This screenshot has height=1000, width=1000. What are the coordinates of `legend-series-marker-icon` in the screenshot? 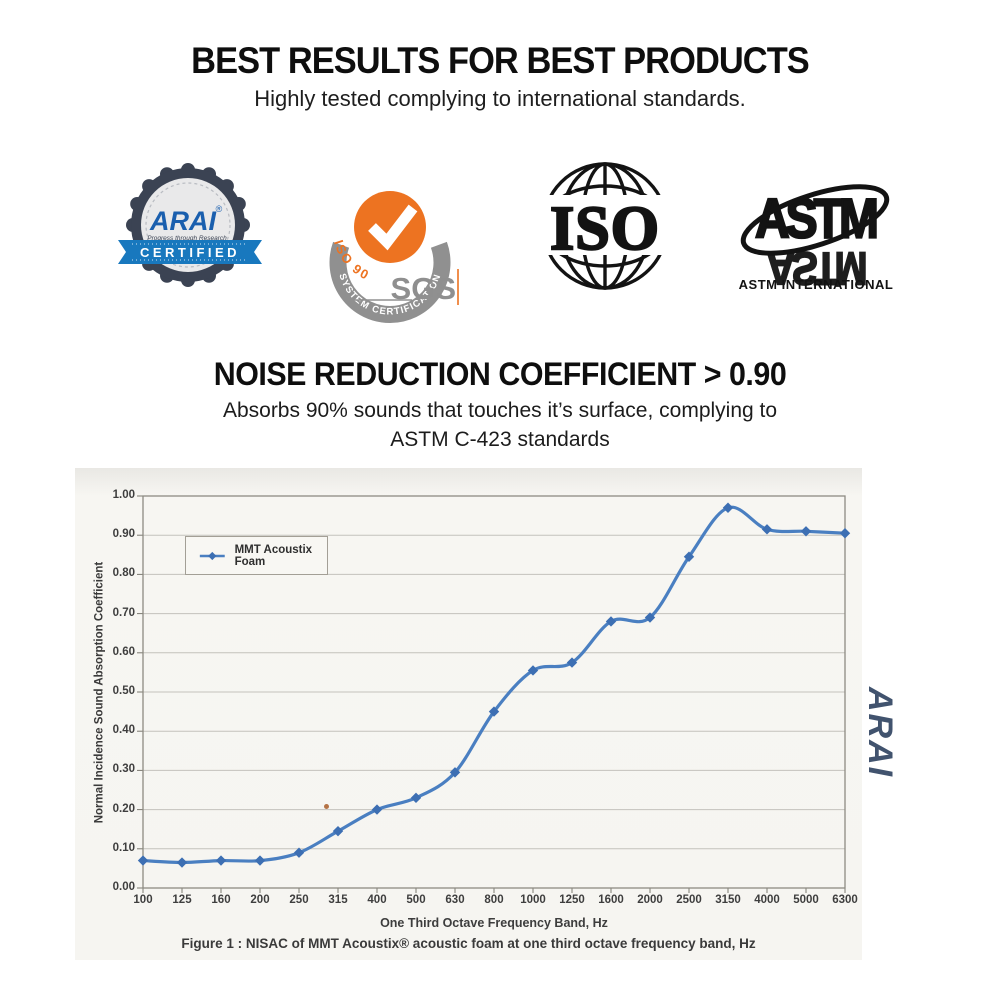 It's located at (212, 555).